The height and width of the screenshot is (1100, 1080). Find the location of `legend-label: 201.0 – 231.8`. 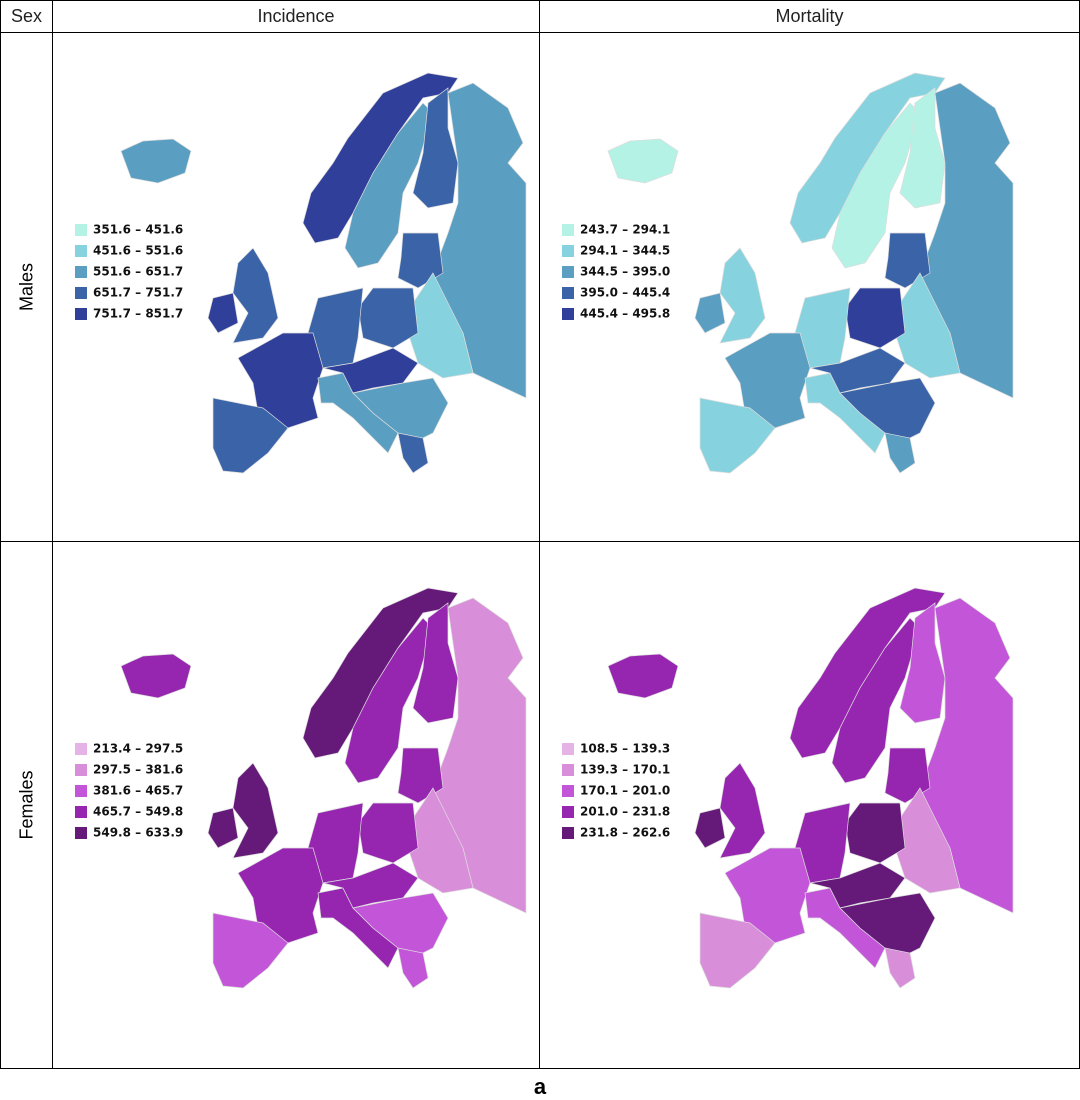

legend-label: 201.0 – 231.8 is located at coordinates (625, 812).